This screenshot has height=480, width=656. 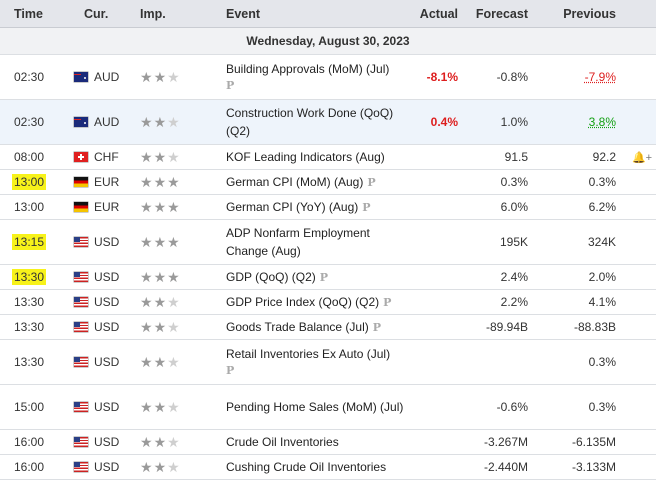 I want to click on previous-value: 4.1%, so click(x=584, y=302).